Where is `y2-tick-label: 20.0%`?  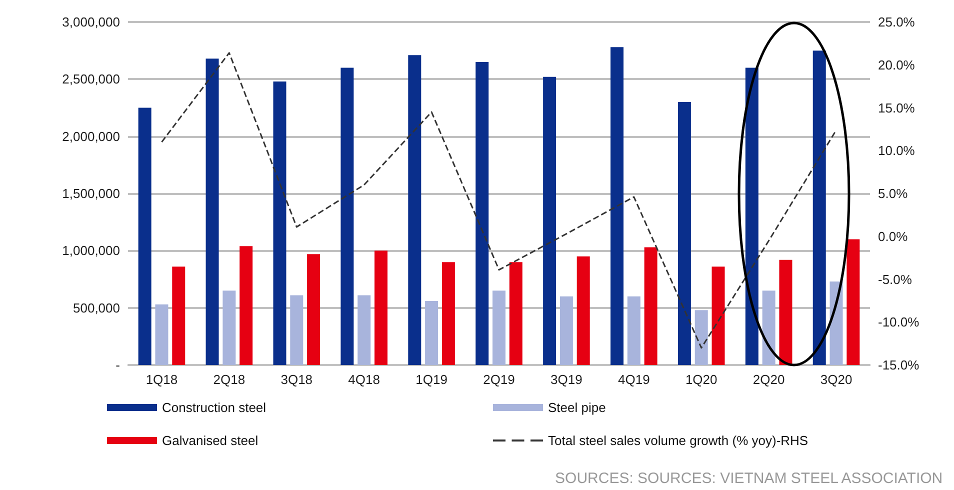
y2-tick-label: 20.0% is located at coordinates (897, 64).